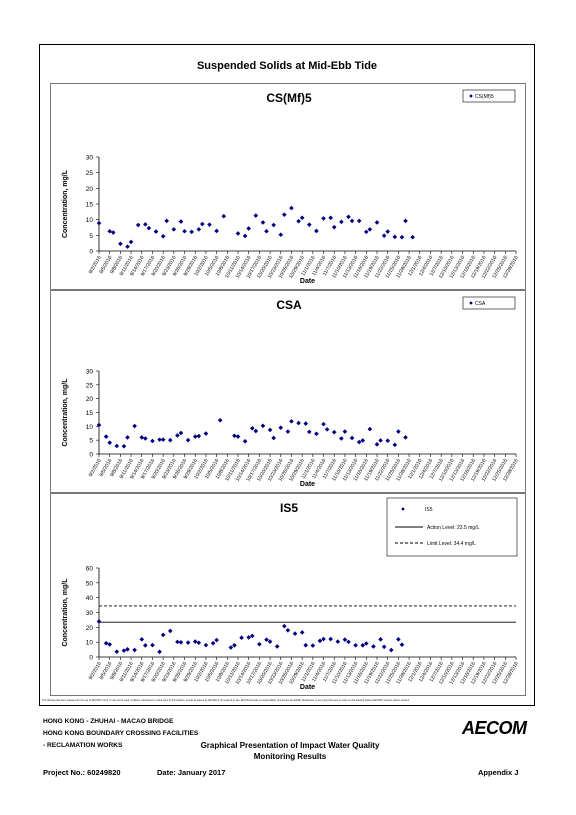 The width and height of the screenshot is (576, 815). Describe the element at coordinates (83, 745) in the screenshot. I see `project-title-line3: - RECLAMATION WORKS` at that location.